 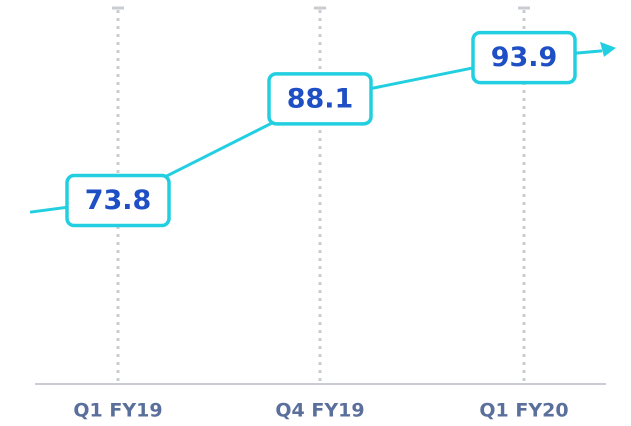 What do you see at coordinates (608, 49) in the screenshot?
I see `line-arrowhead` at bounding box center [608, 49].